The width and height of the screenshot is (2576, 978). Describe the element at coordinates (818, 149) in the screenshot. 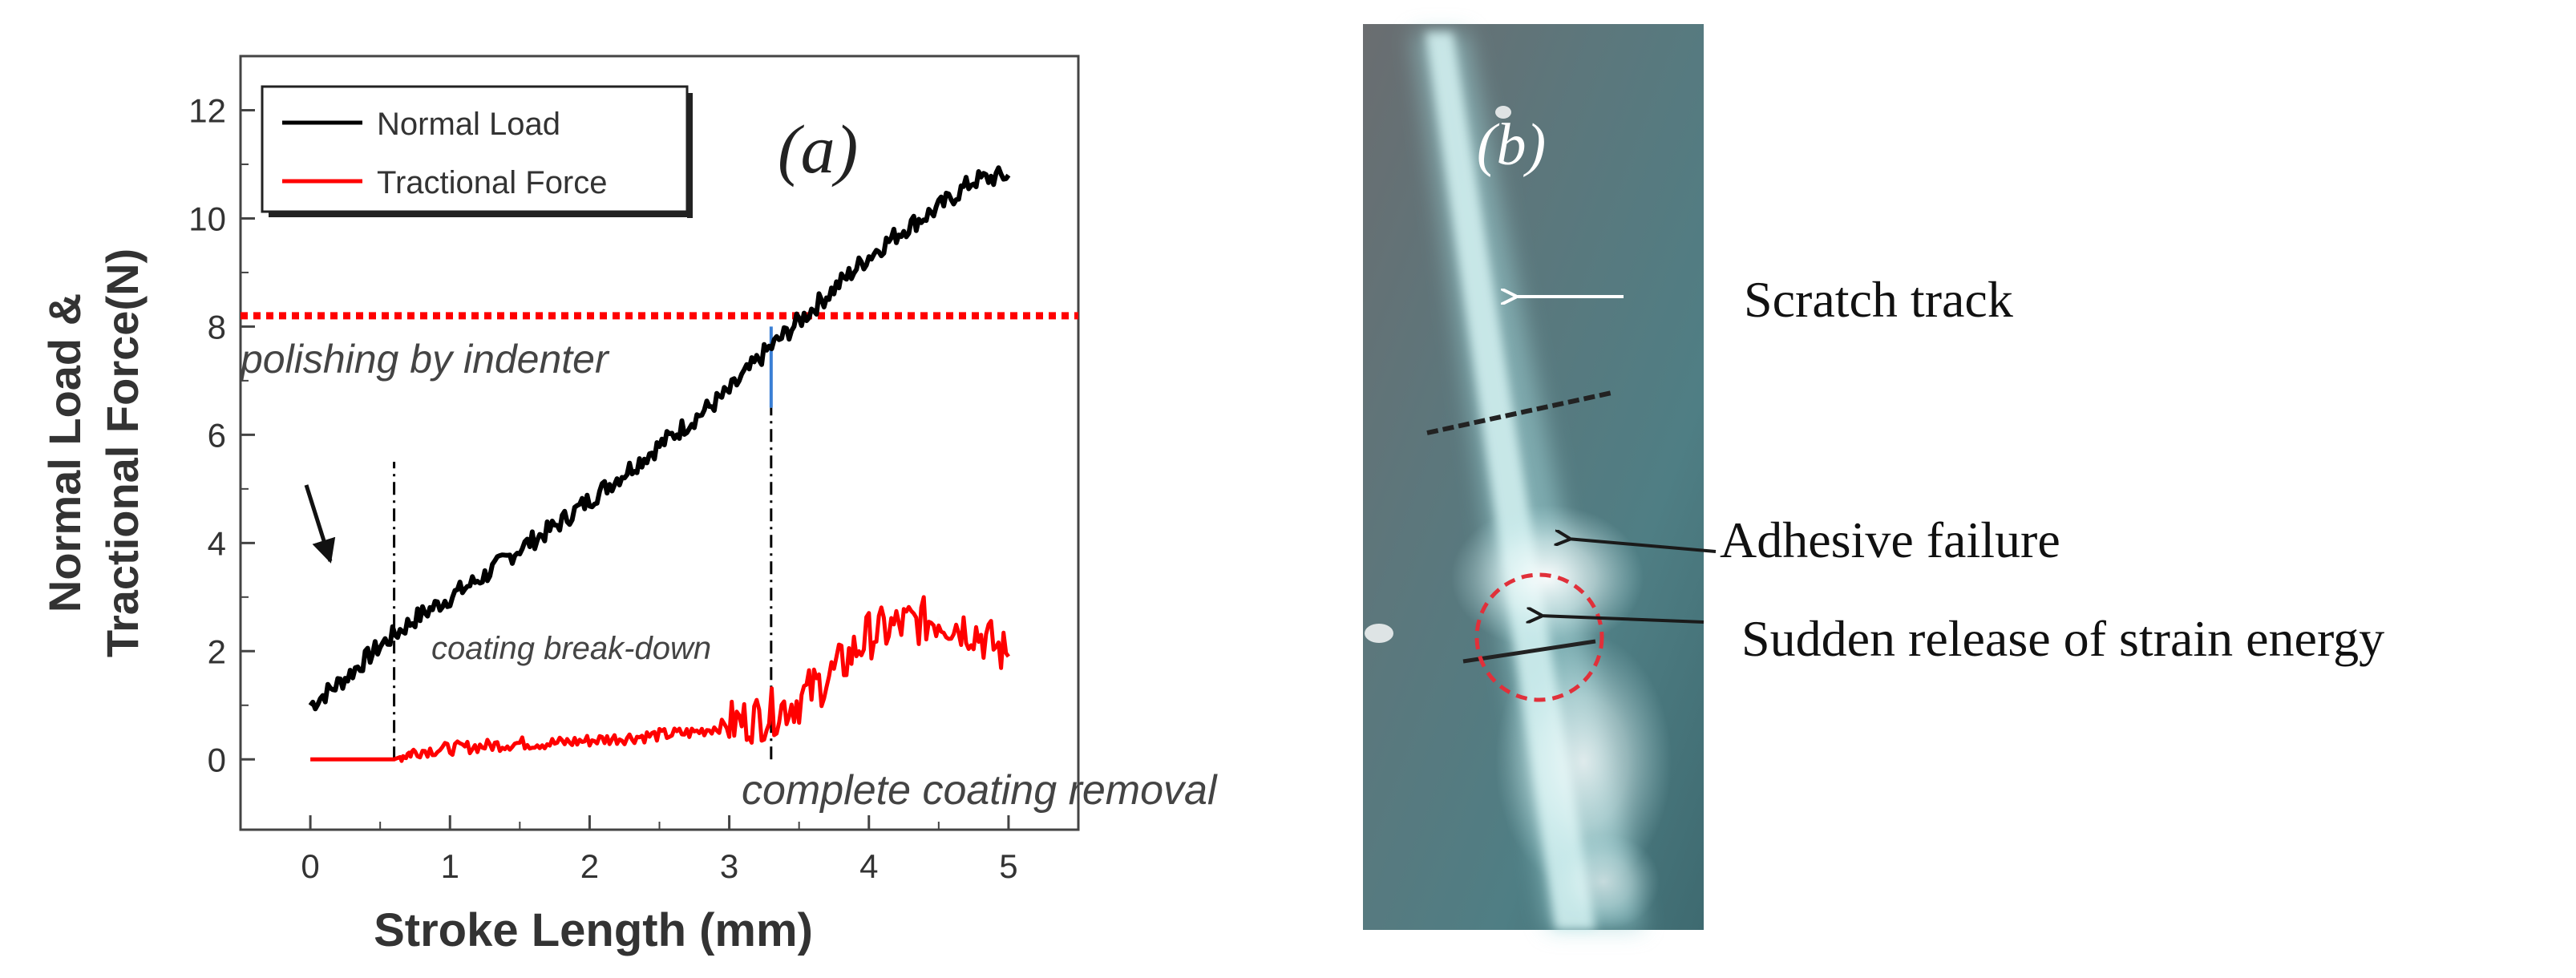

I see `panel-label-a: (a)` at that location.